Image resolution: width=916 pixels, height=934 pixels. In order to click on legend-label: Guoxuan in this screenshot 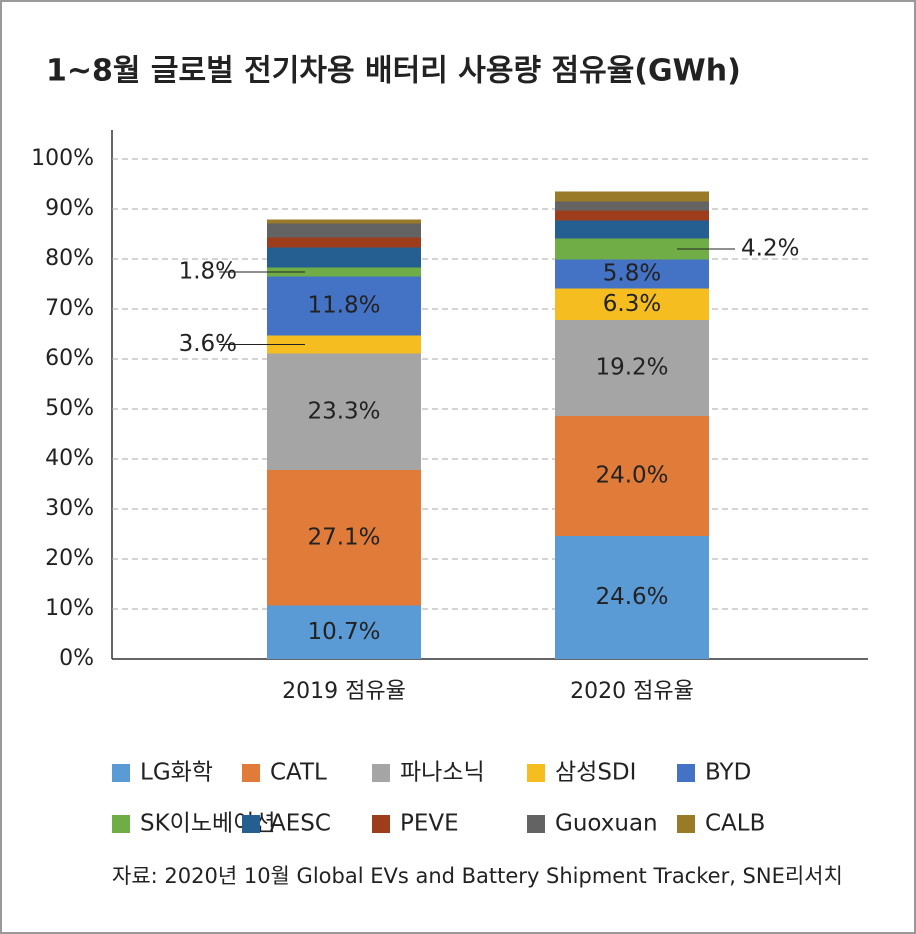, I will do `click(606, 824)`.